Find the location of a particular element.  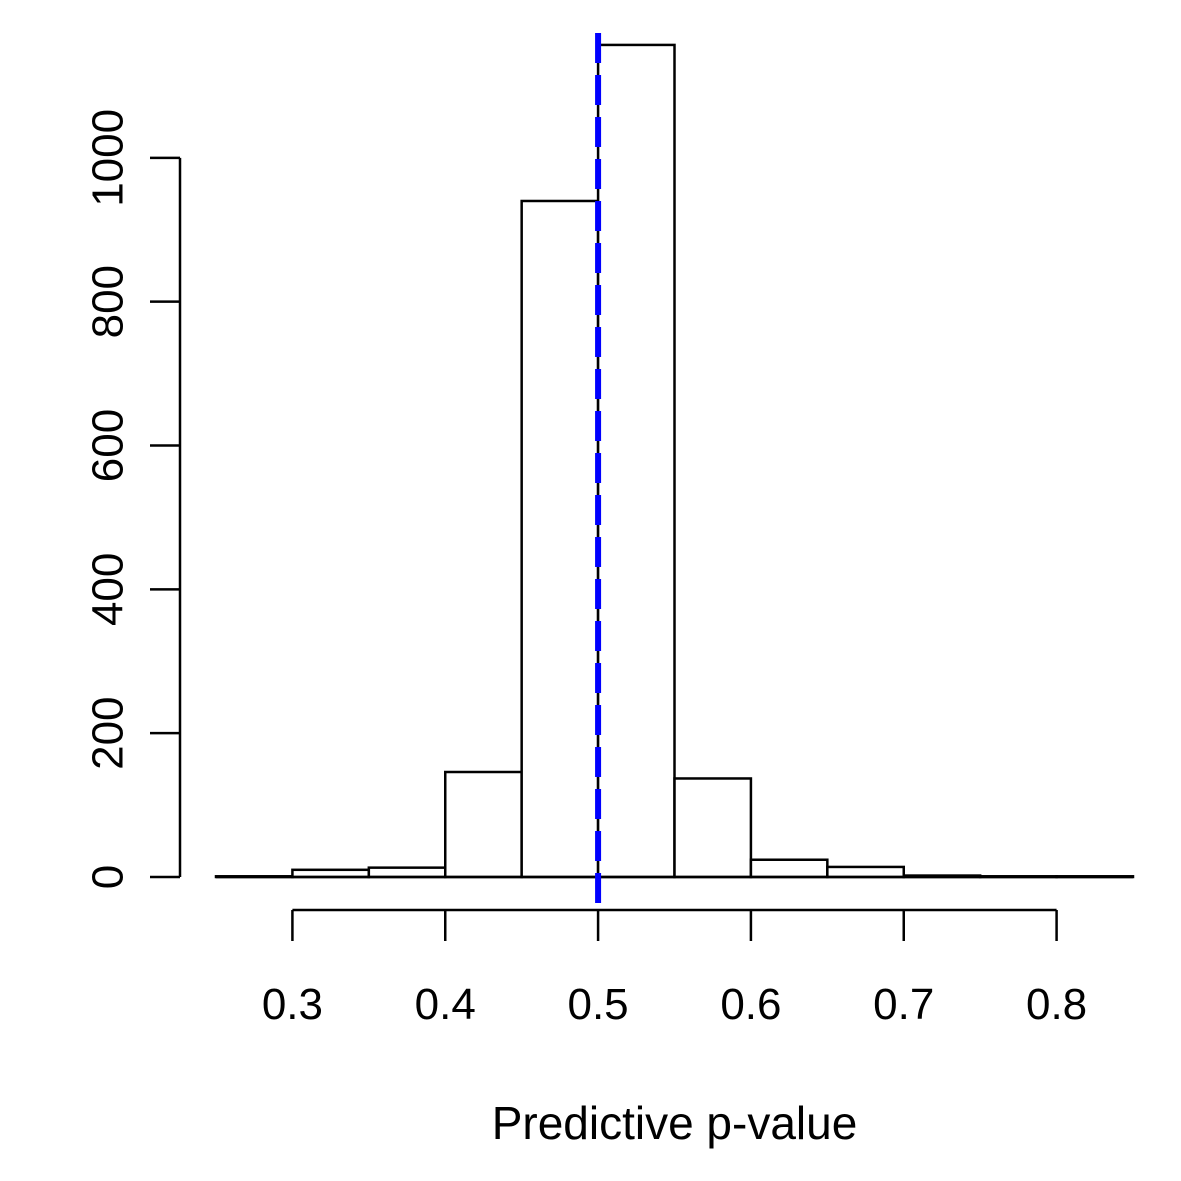

x-tick-label: 0.3 is located at coordinates (292, 1004).